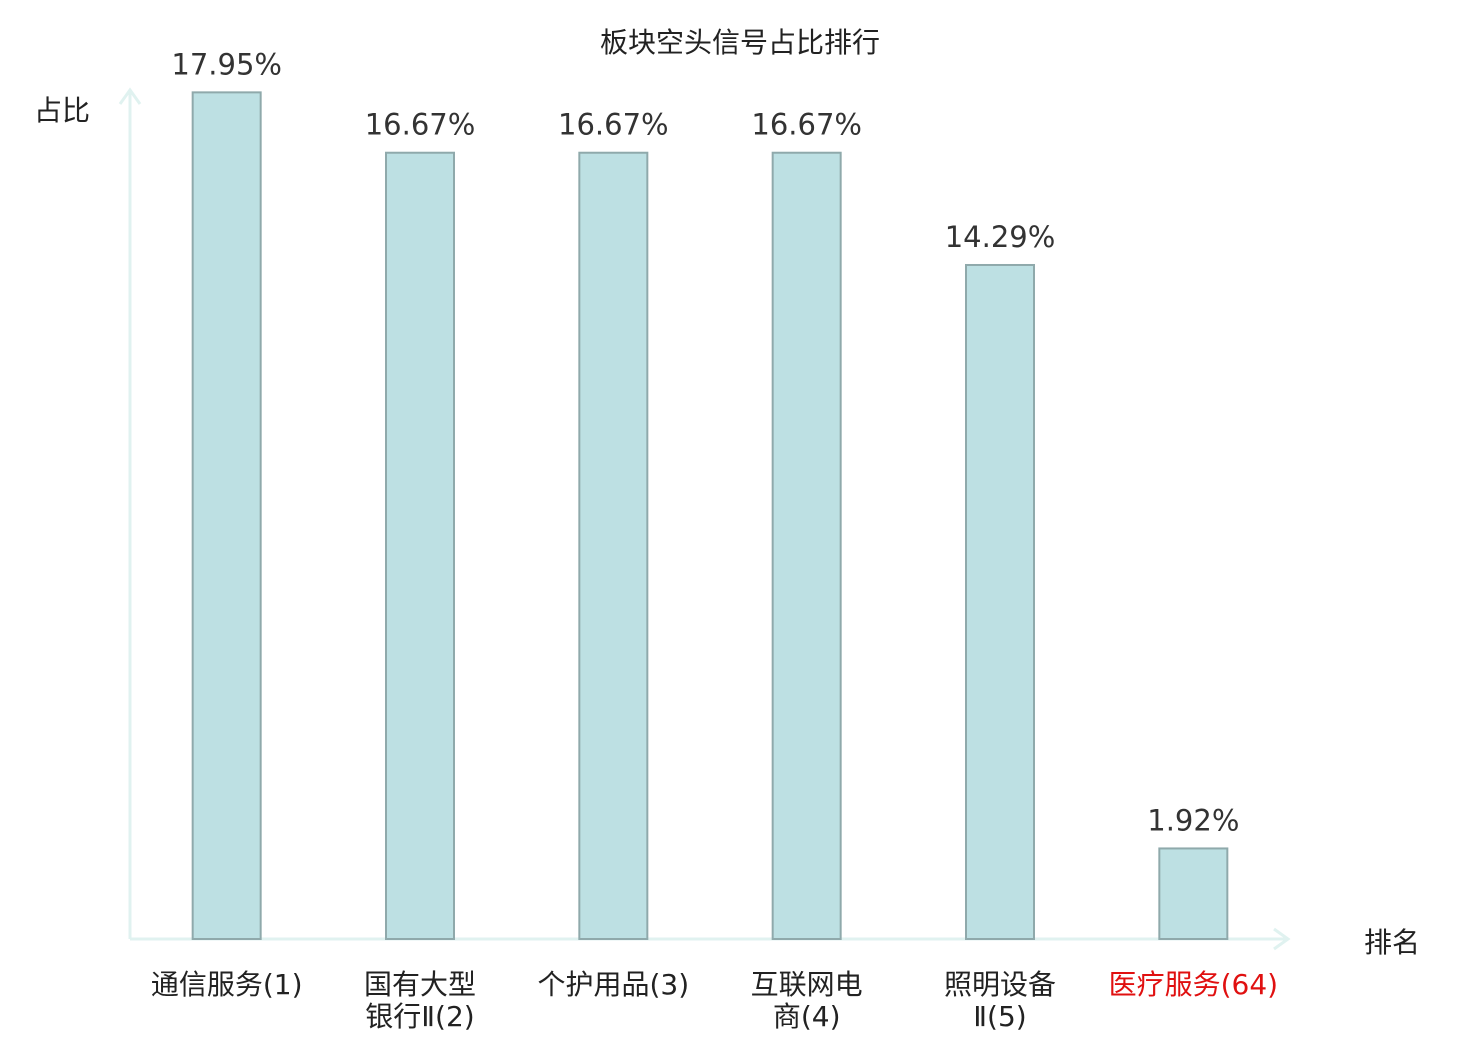  What do you see at coordinates (1282, 939) in the screenshot?
I see `x-axis-arrow` at bounding box center [1282, 939].